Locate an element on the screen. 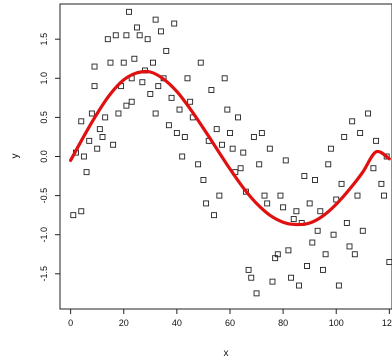  x-tick-label: 120 is located at coordinates (387, 323).